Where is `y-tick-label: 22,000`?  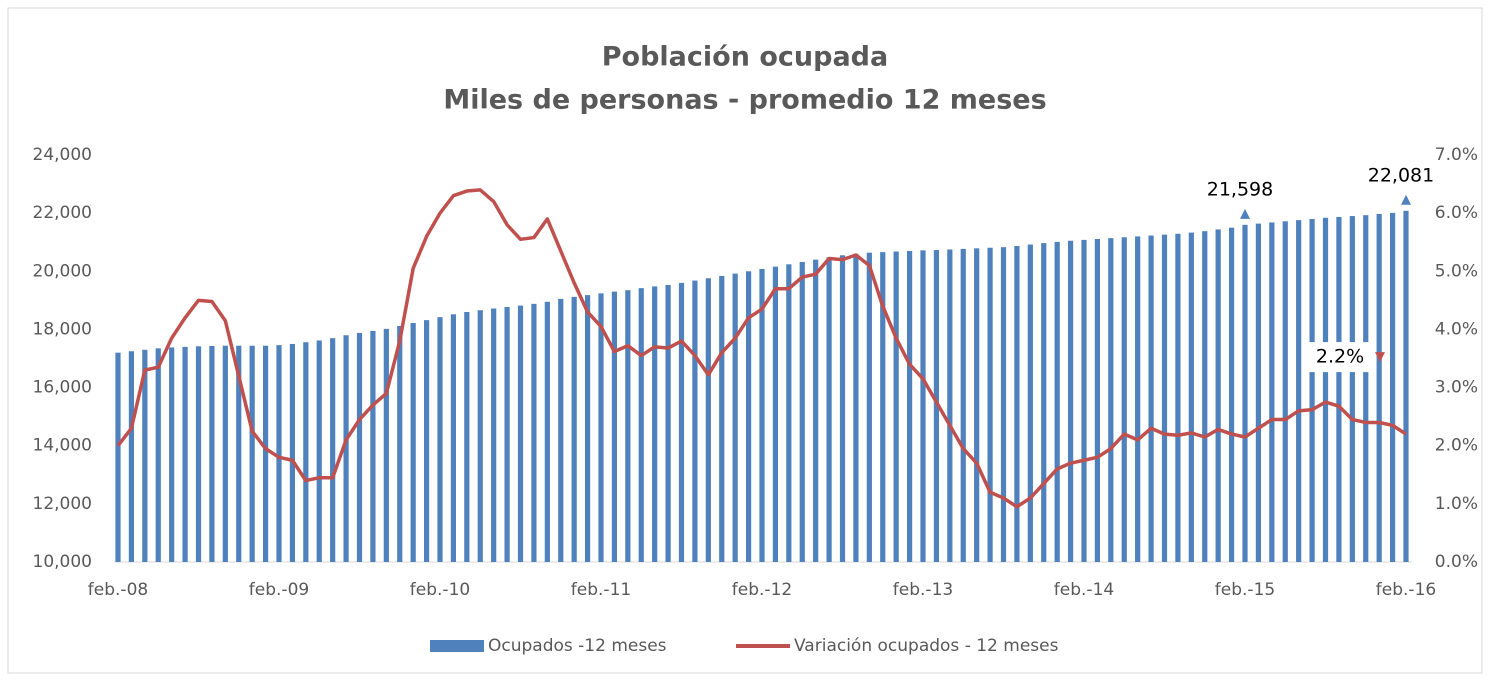 y-tick-label: 22,000 is located at coordinates (62, 213).